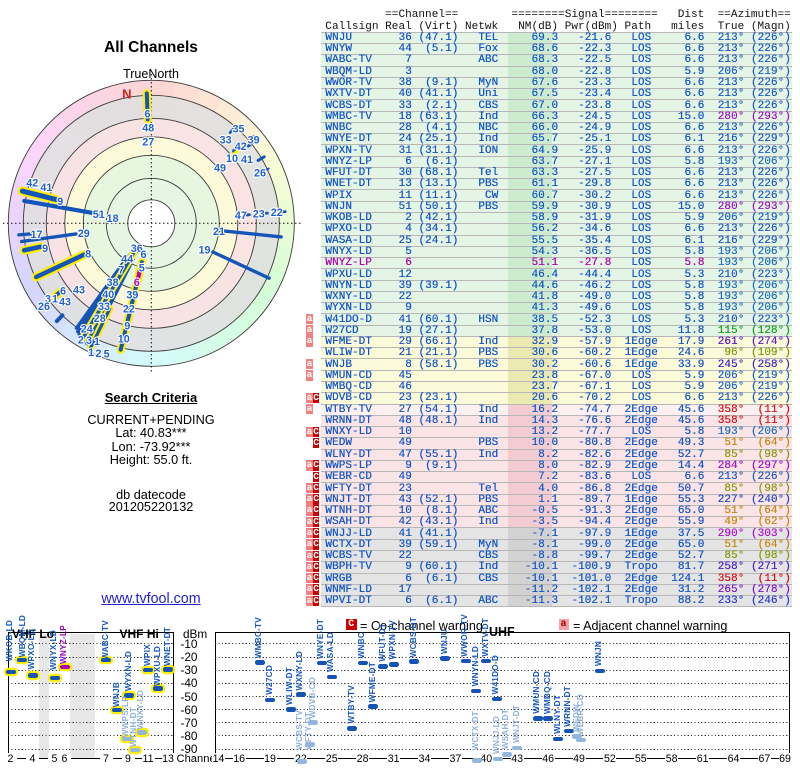 This screenshot has width=800, height=768. What do you see at coordinates (36, 235) in the screenshot?
I see `svg-text: 17` at bounding box center [36, 235].